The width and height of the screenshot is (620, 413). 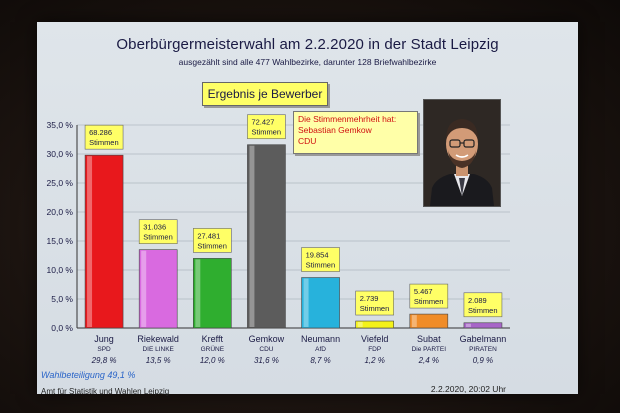 I want to click on party-label: SPD, so click(x=104, y=349).